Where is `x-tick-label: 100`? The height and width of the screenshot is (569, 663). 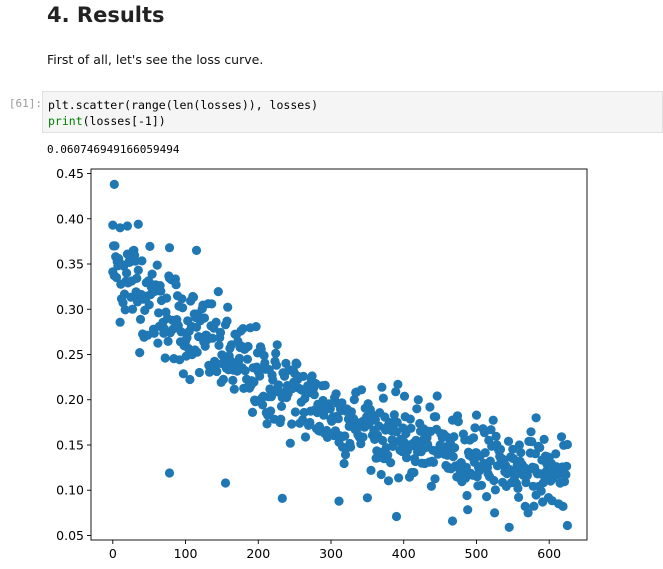 x-tick-label: 100 is located at coordinates (186, 553).